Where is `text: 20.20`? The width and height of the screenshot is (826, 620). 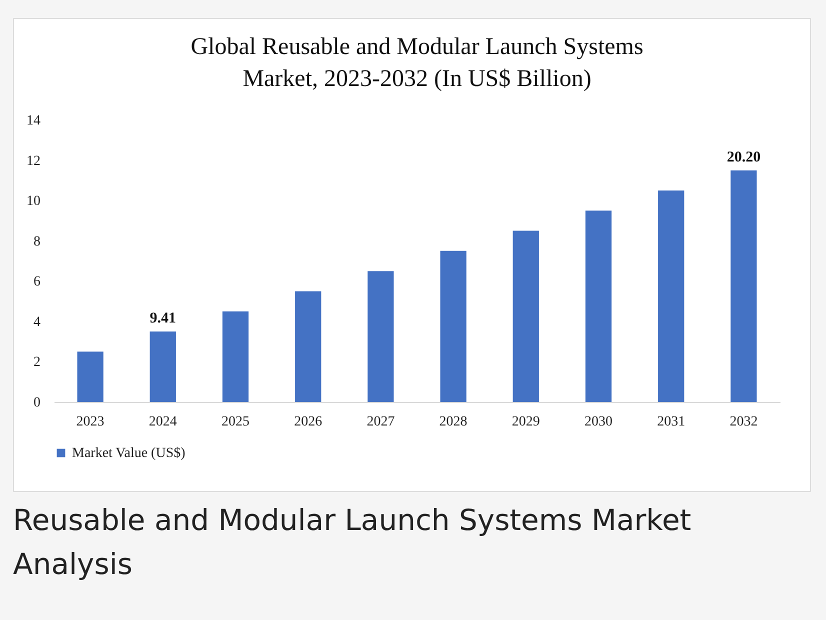
text: 20.20 is located at coordinates (743, 157).